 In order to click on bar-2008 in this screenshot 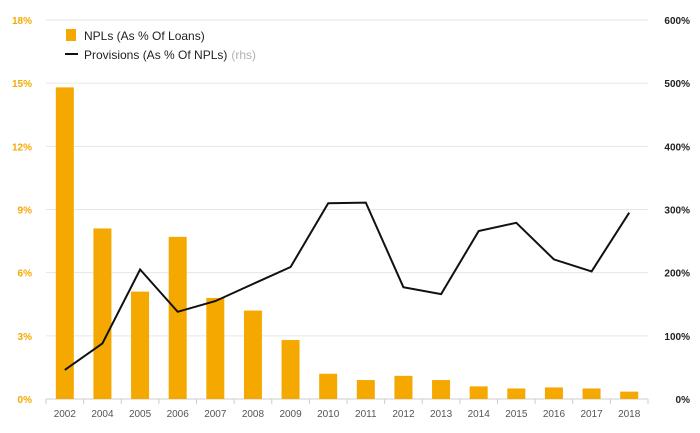, I will do `click(252, 354)`.